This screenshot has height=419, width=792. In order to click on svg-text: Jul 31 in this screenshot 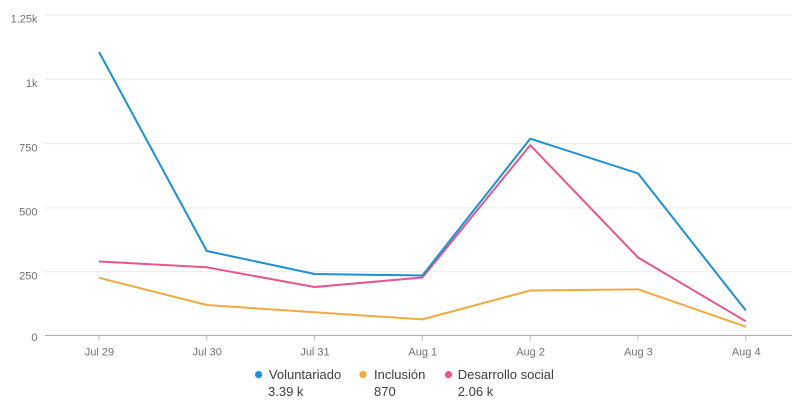, I will do `click(314, 353)`.